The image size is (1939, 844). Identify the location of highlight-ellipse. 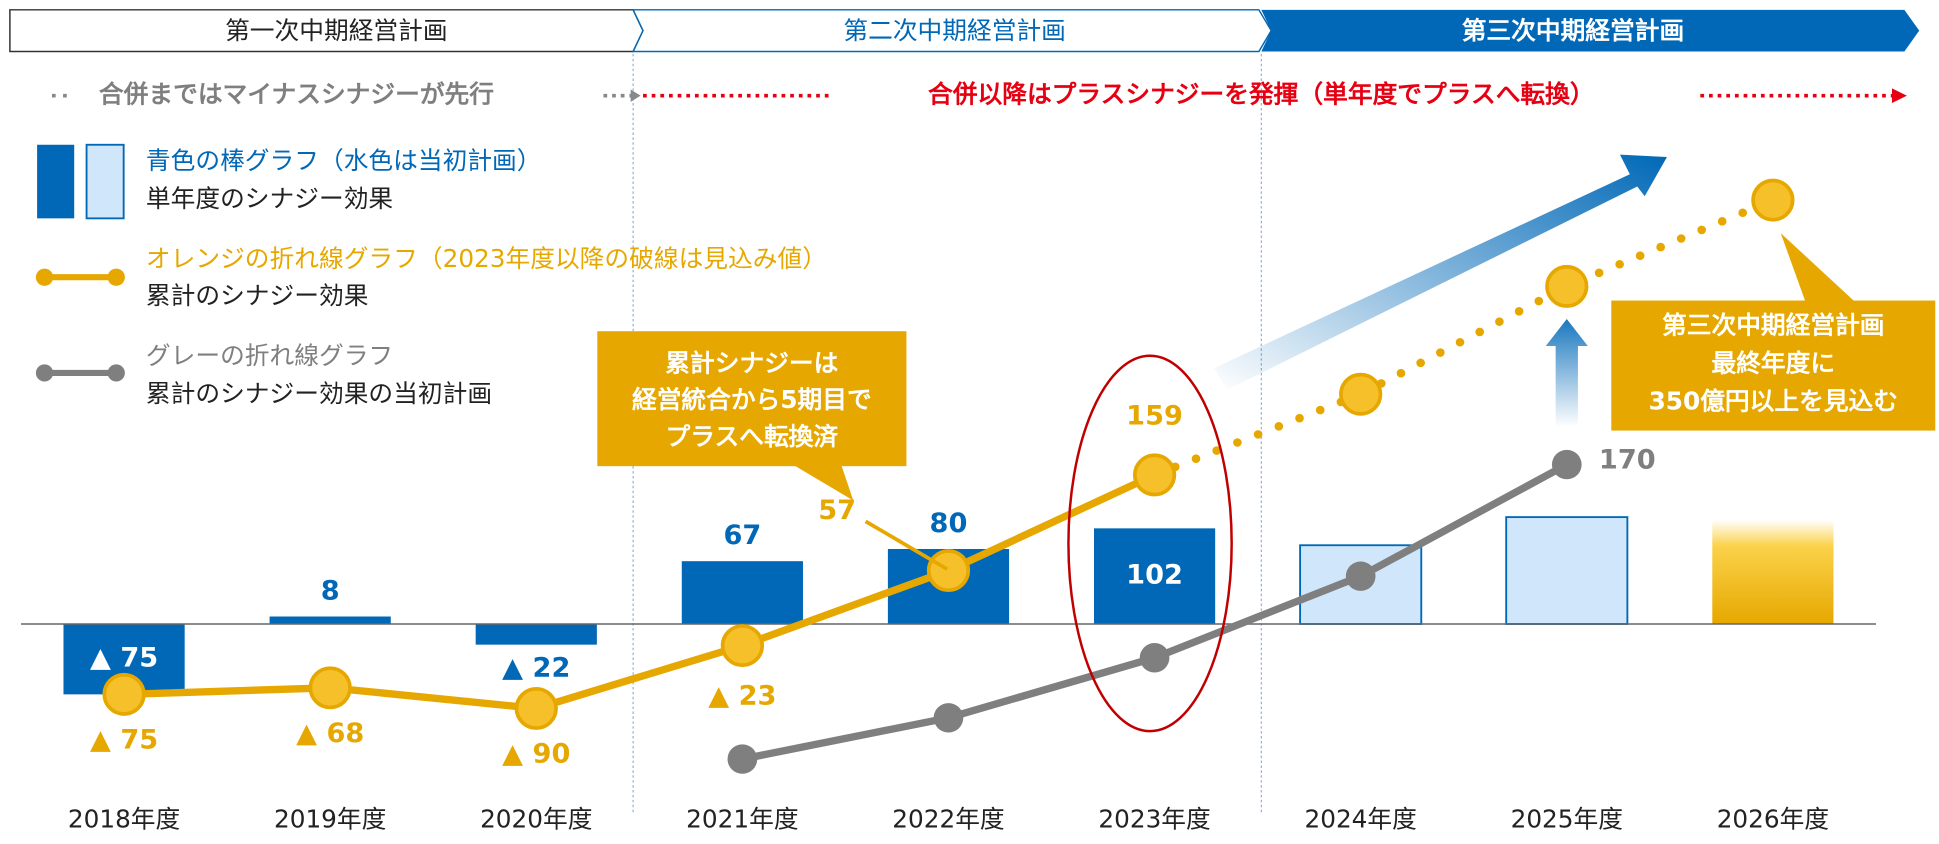
(1150, 543).